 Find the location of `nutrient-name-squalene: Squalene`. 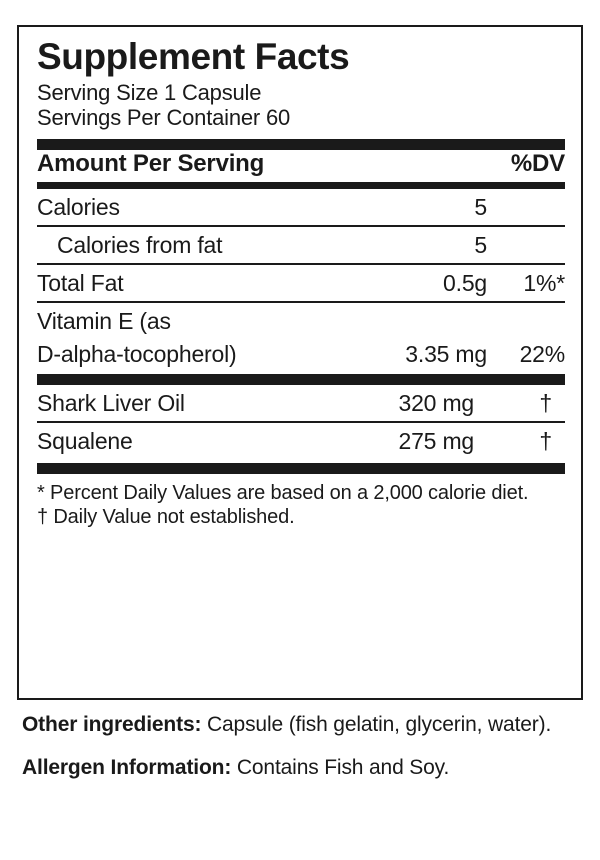

nutrient-name-squalene: Squalene is located at coordinates (85, 441).